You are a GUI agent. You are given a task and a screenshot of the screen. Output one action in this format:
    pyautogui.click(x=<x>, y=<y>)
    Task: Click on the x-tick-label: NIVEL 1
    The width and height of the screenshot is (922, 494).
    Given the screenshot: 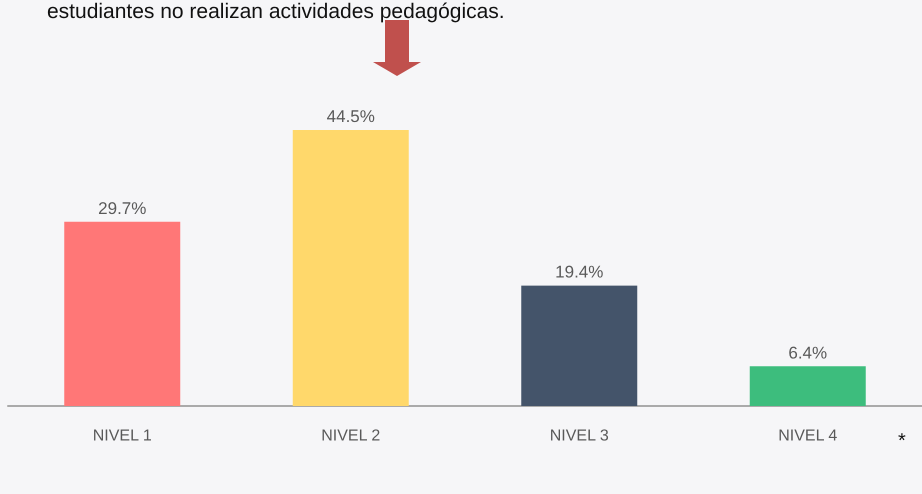 What is the action you would take?
    pyautogui.click(x=122, y=436)
    